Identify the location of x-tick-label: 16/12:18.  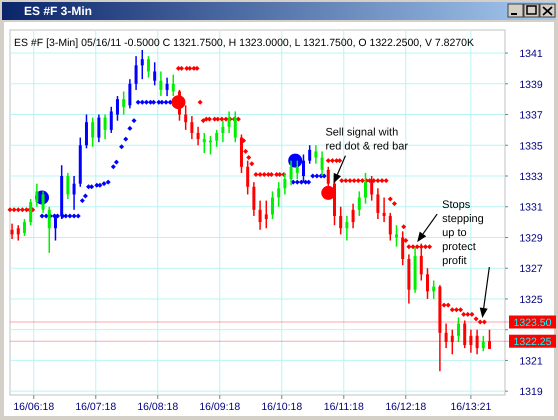
(405, 407).